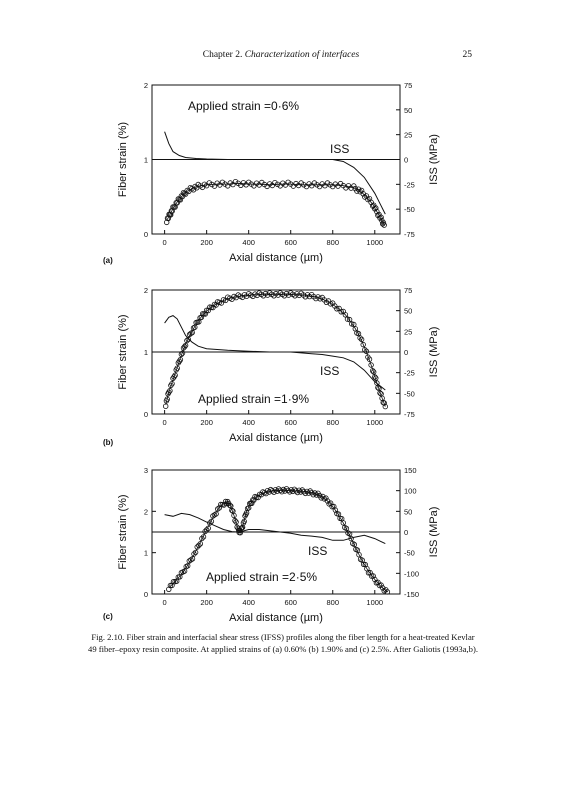 Image resolution: width=562 pixels, height=800 pixels. I want to click on y-tick-label: 3, so click(146, 470).